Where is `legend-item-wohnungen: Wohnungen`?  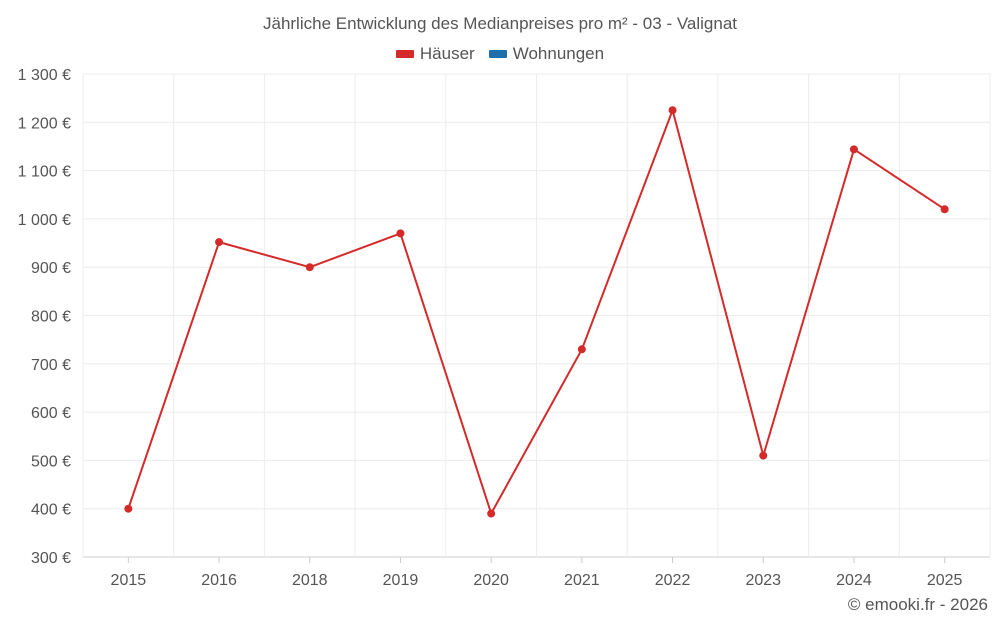 legend-item-wohnungen: Wohnungen is located at coordinates (546, 54).